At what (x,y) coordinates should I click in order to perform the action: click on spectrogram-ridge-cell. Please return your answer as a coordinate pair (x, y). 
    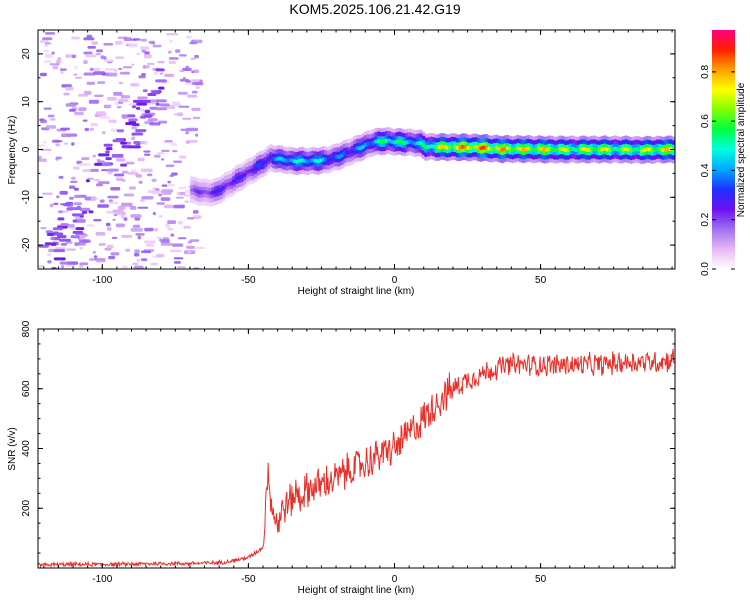
    Looking at the image, I should click on (265, 162).